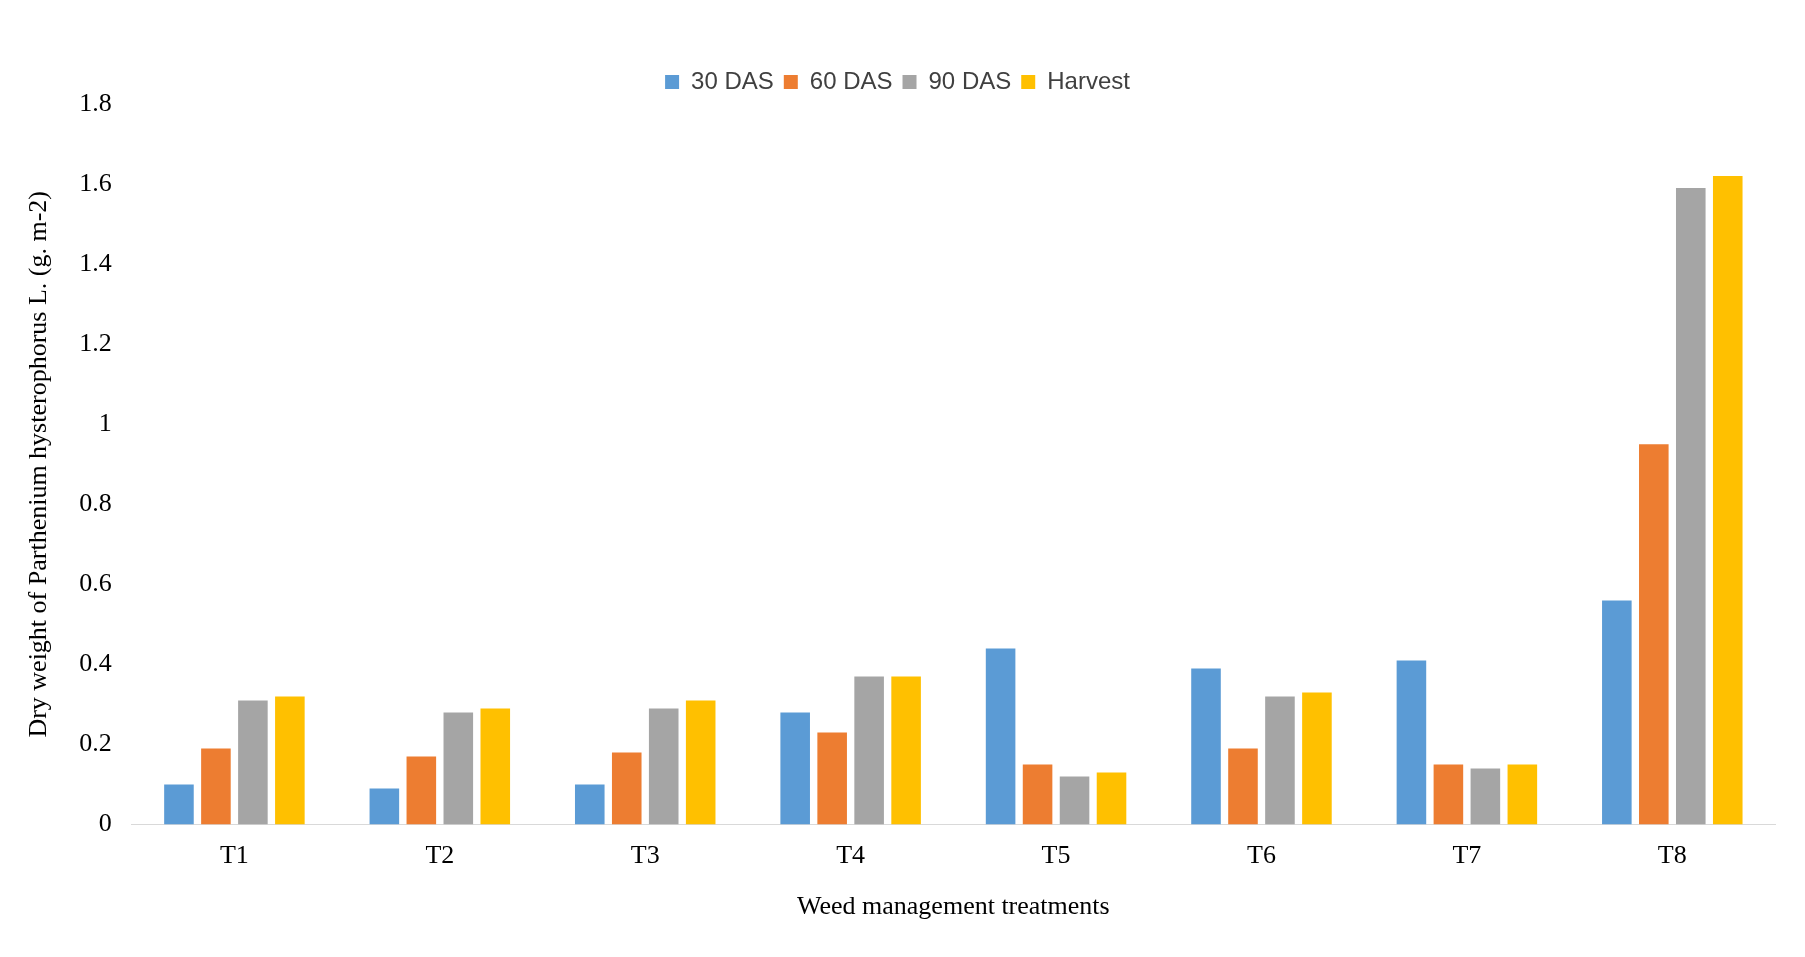 The height and width of the screenshot is (957, 1805). Describe the element at coordinates (38, 464) in the screenshot. I see `y-axis-title: Dry weight of Parthenium hysterophorus L. (g. m-2)` at that location.